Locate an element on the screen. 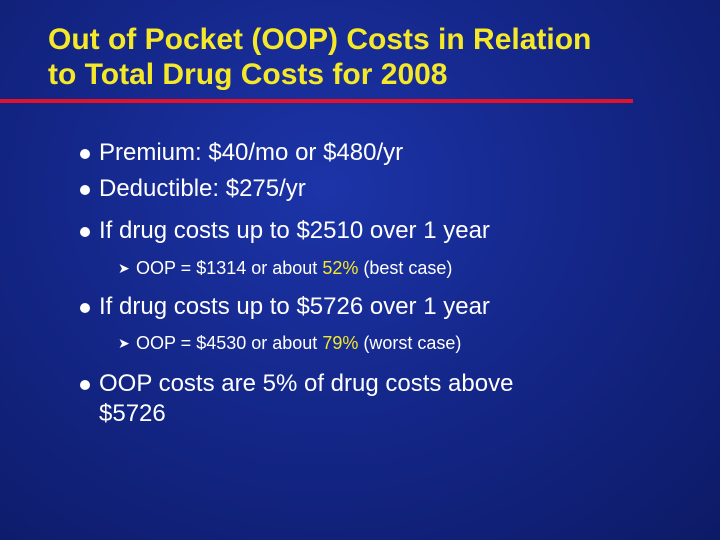 The width and height of the screenshot is (720, 540). percentage-highlight: 52% is located at coordinates (340, 268).